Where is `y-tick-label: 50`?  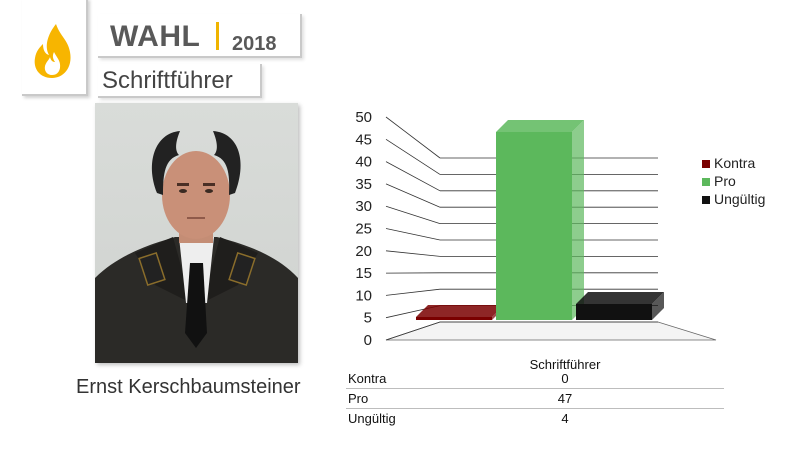 y-tick-label: 50 is located at coordinates (363, 117).